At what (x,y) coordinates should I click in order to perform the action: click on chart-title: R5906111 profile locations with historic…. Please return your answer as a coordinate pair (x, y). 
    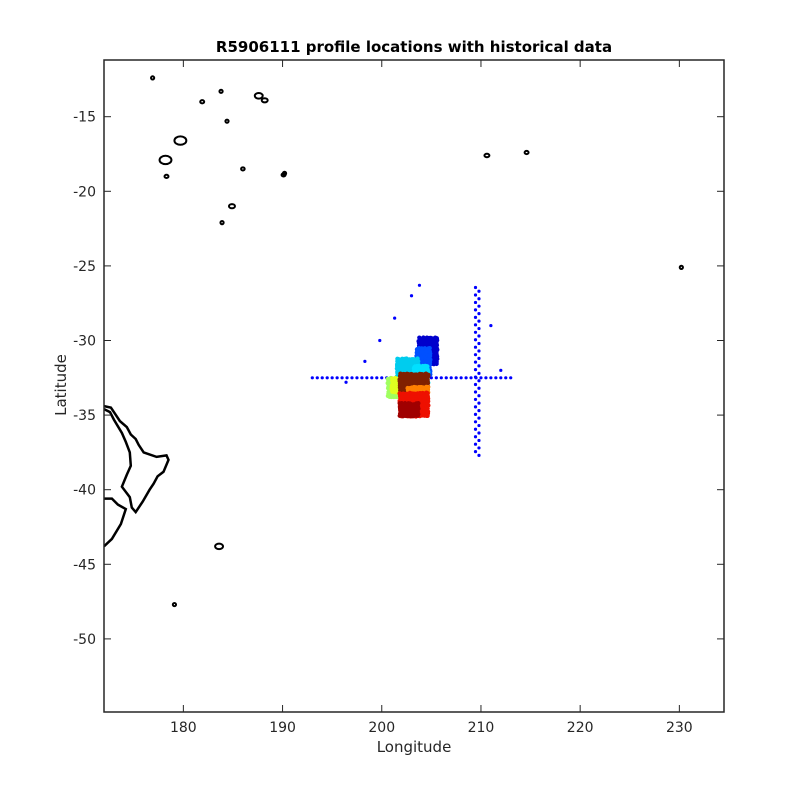
    Looking at the image, I should click on (414, 47).